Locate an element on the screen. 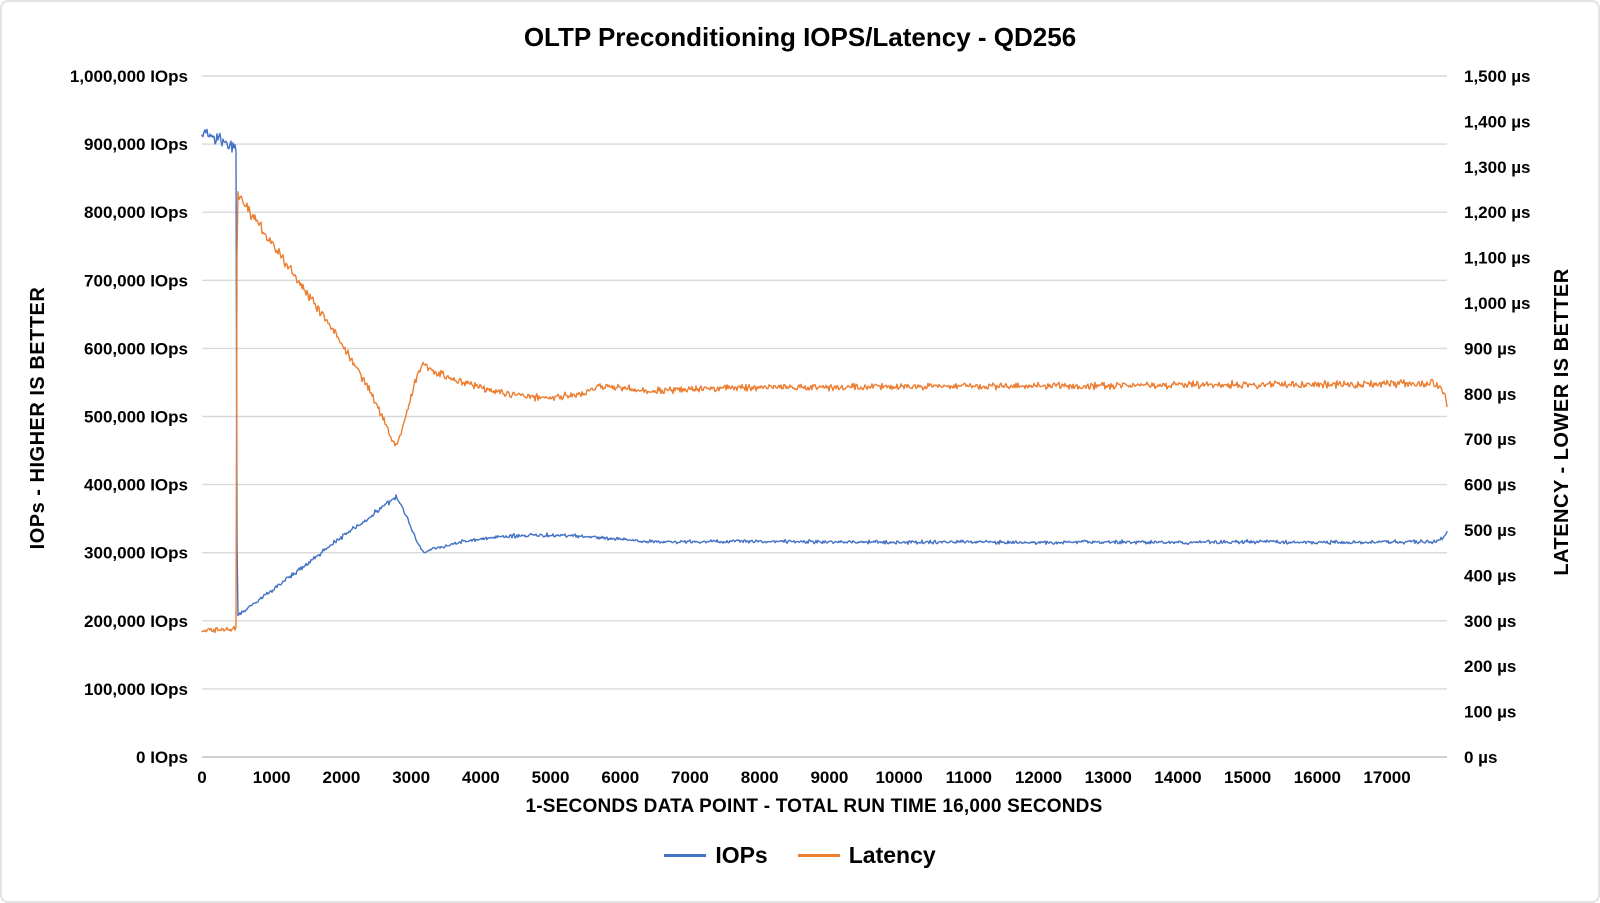 The image size is (1600, 903). x-axis-tick-label: 17000 is located at coordinates (1386, 777).